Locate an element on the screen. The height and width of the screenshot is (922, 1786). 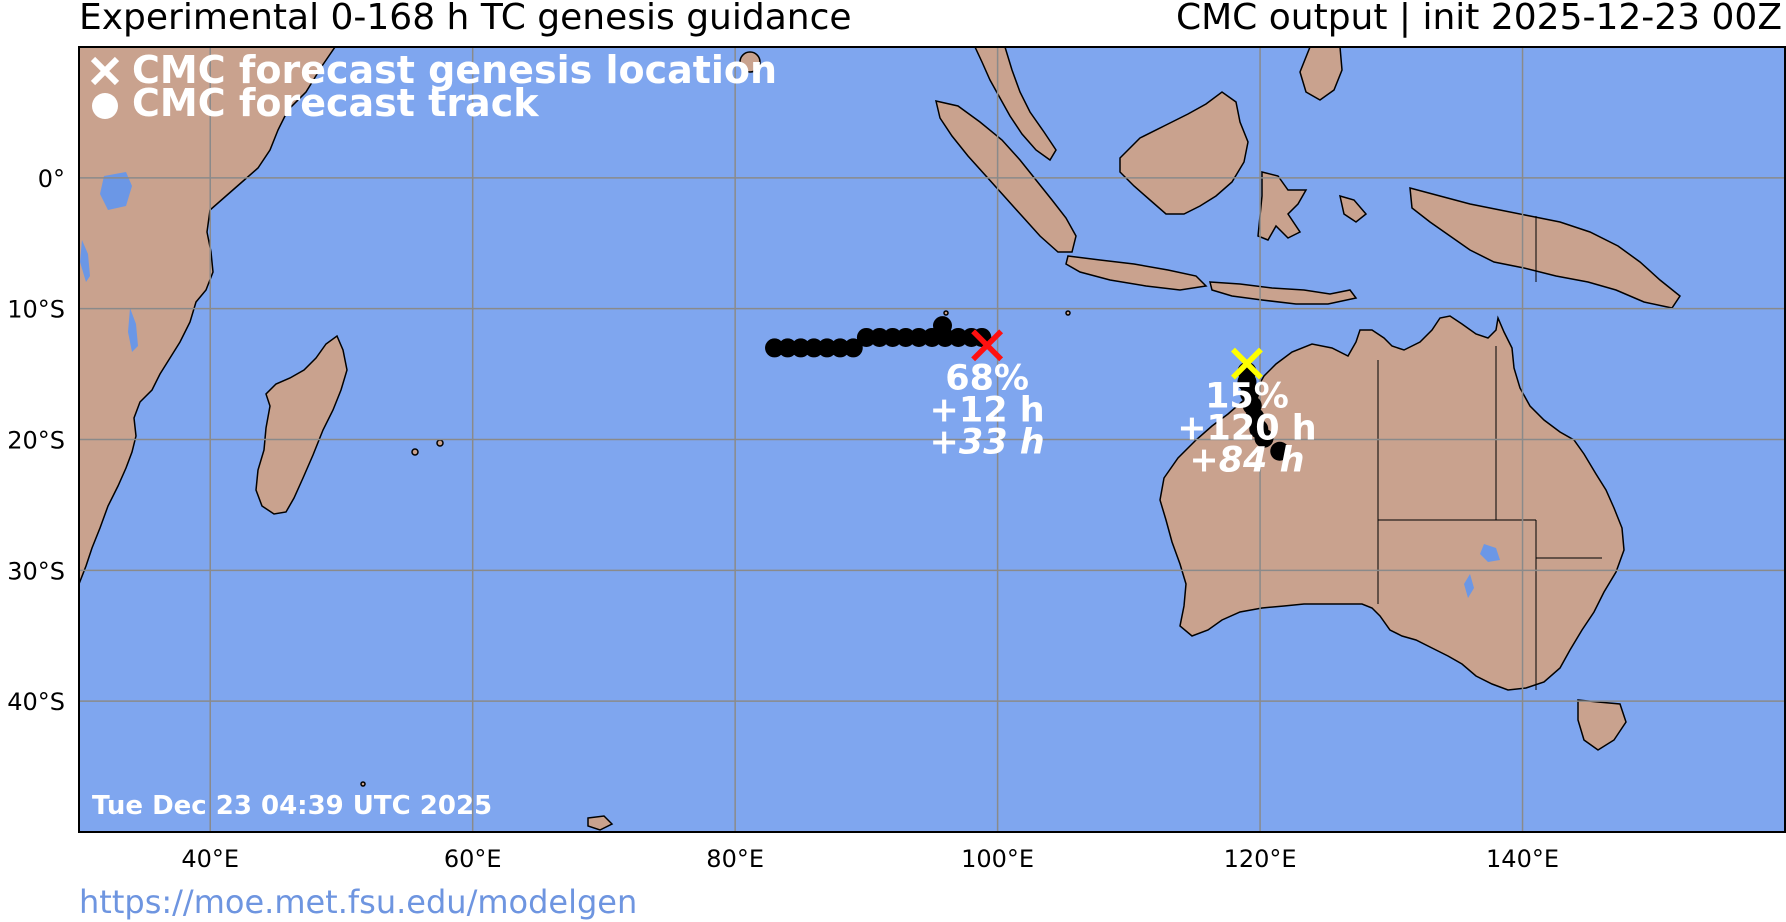
lon-tick-label: 40°E is located at coordinates (210, 859).